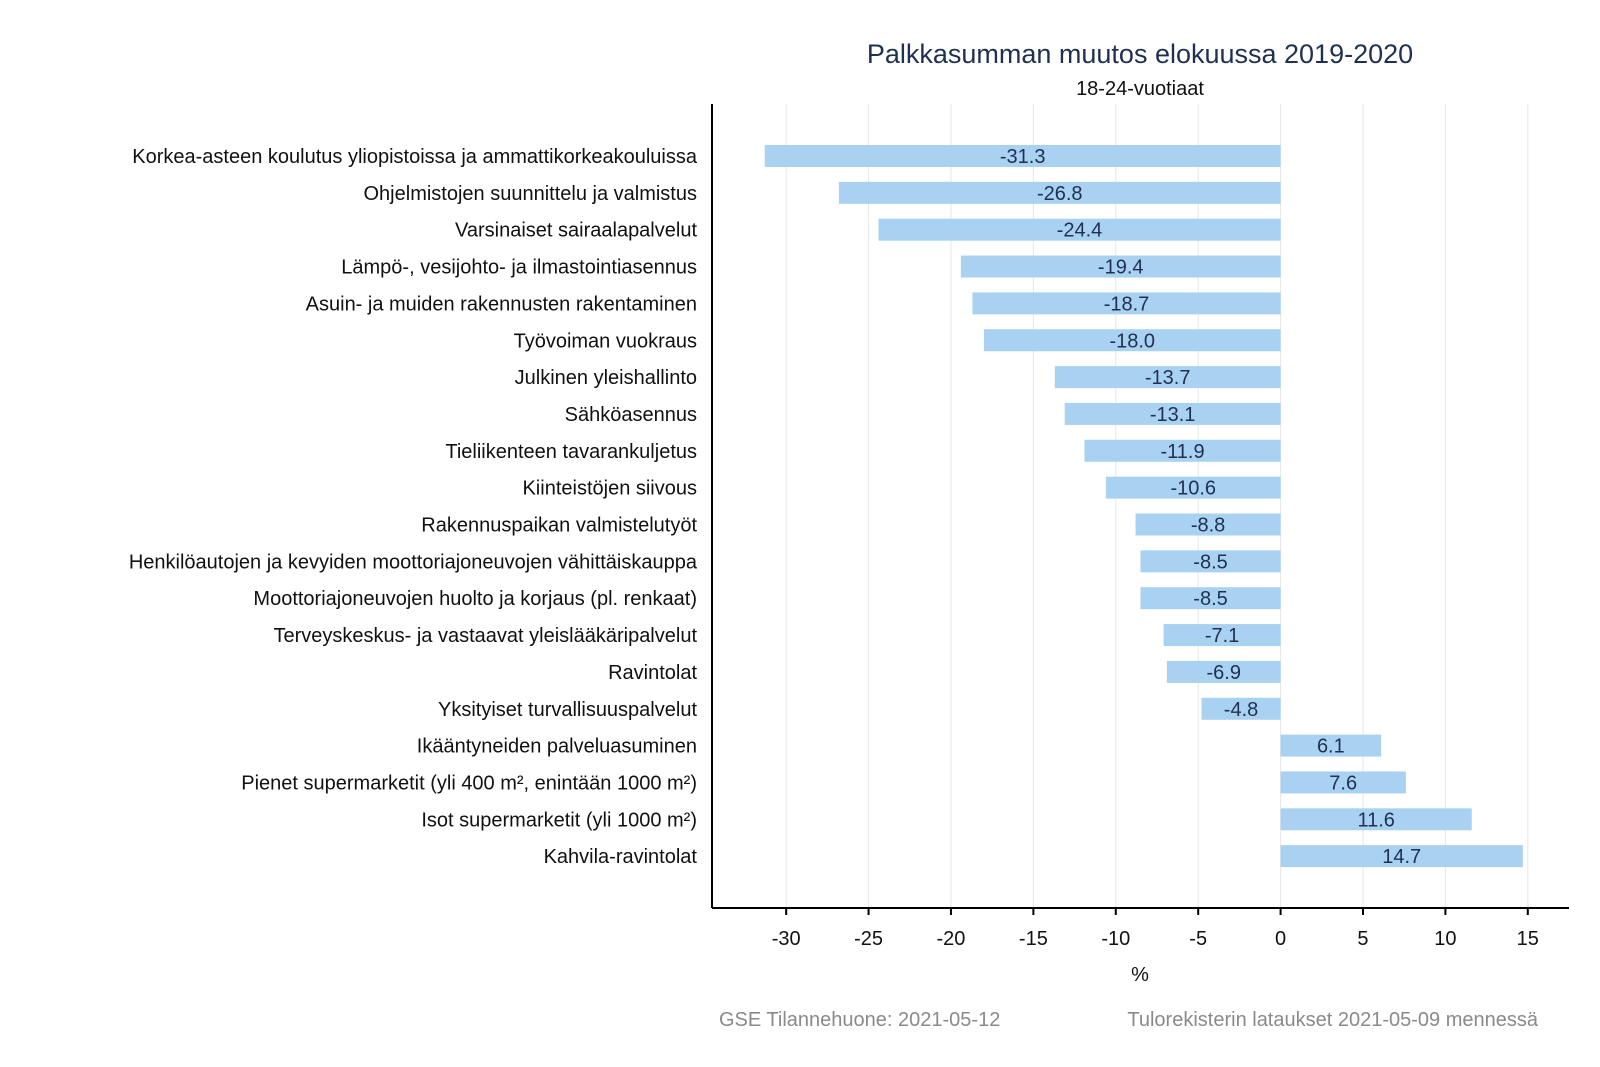  Describe the element at coordinates (786, 939) in the screenshot. I see `x-tick-label-0: -30` at that location.